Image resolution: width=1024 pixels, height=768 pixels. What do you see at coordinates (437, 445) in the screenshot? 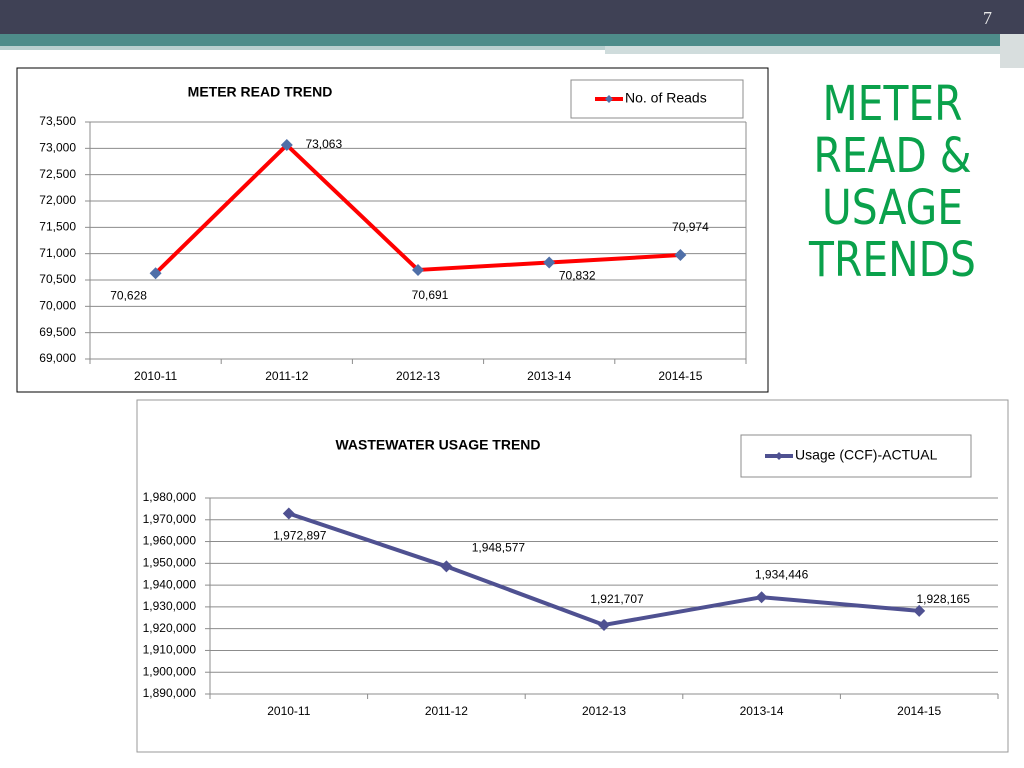
I see `chart-title: WASTEWATER USAGE TREND` at bounding box center [437, 445].